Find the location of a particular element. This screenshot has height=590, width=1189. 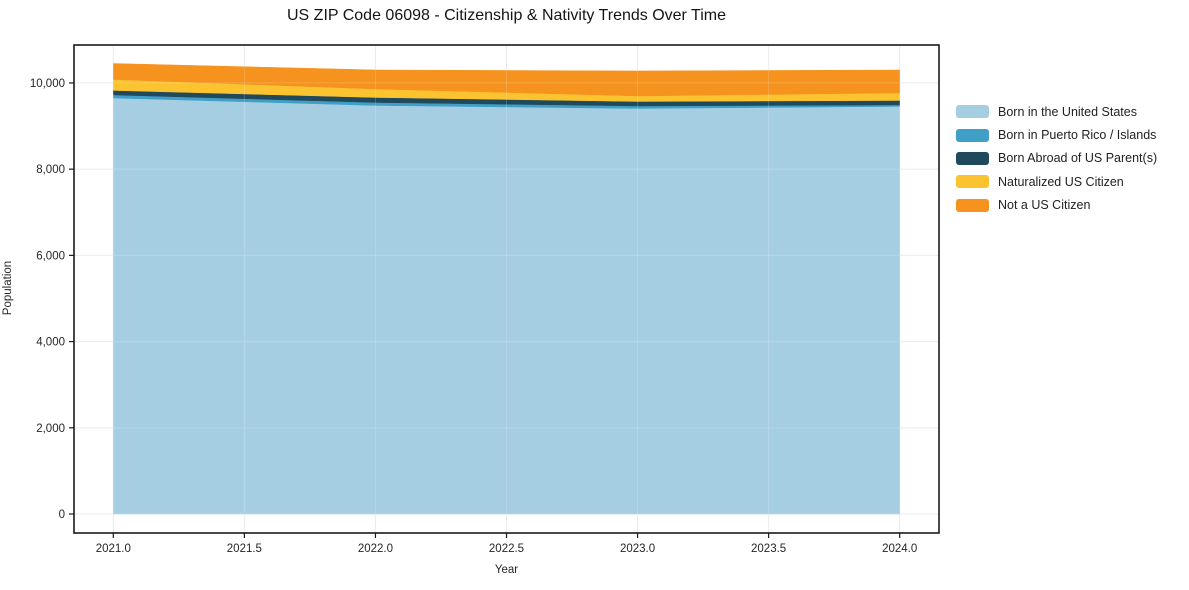

x-tick-label: 2021.0 is located at coordinates (113, 549).